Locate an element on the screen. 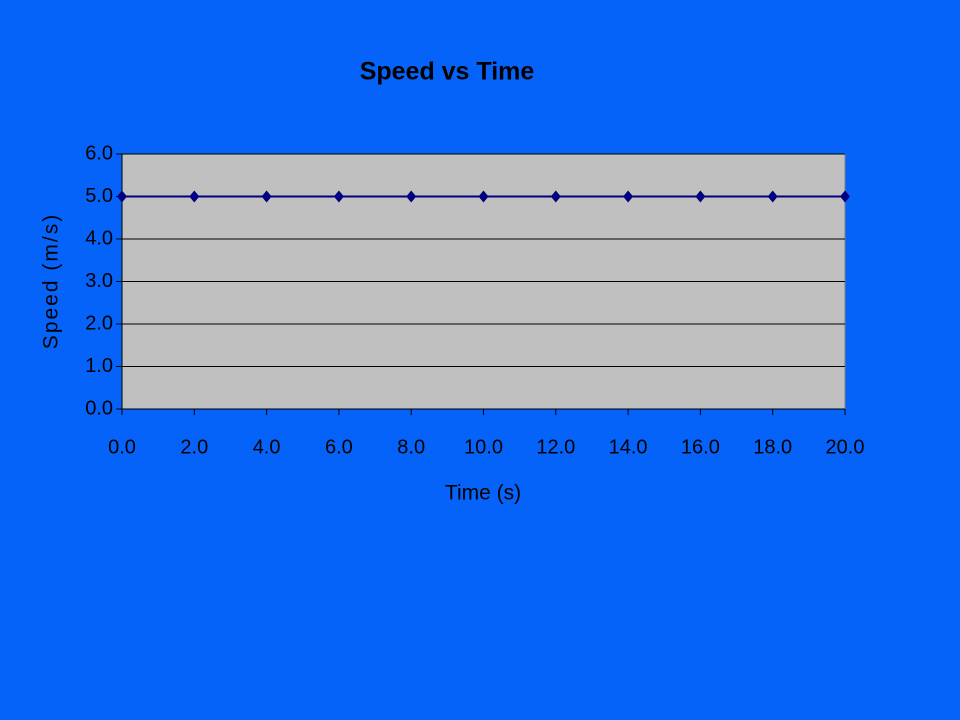 The image size is (960, 720). x-tick-label: 8.0 is located at coordinates (411, 447).